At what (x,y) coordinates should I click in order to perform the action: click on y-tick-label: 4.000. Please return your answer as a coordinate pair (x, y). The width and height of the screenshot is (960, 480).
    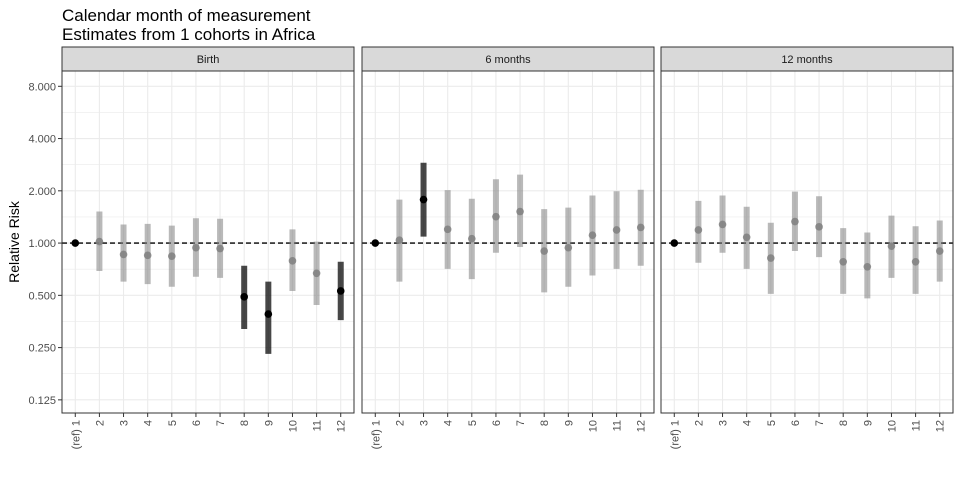
    Looking at the image, I should click on (42, 140).